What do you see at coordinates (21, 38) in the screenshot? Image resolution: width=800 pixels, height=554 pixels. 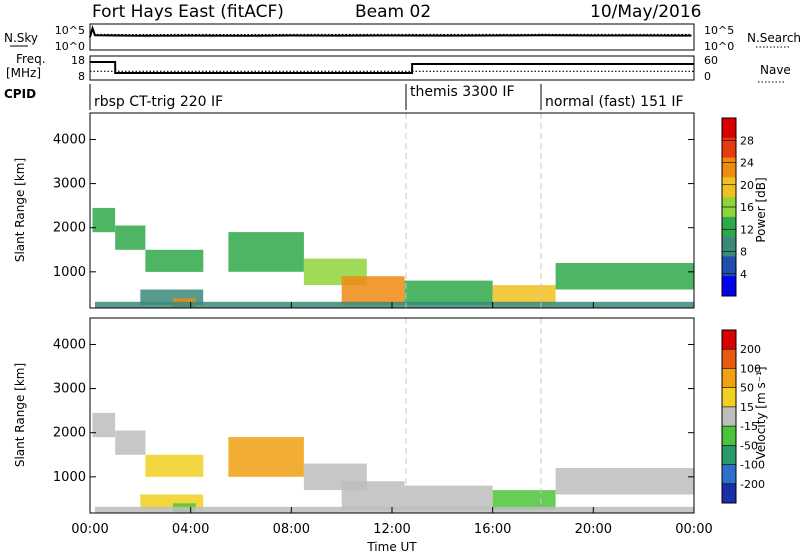 I see `noise-left-label: N.Sky` at bounding box center [21, 38].